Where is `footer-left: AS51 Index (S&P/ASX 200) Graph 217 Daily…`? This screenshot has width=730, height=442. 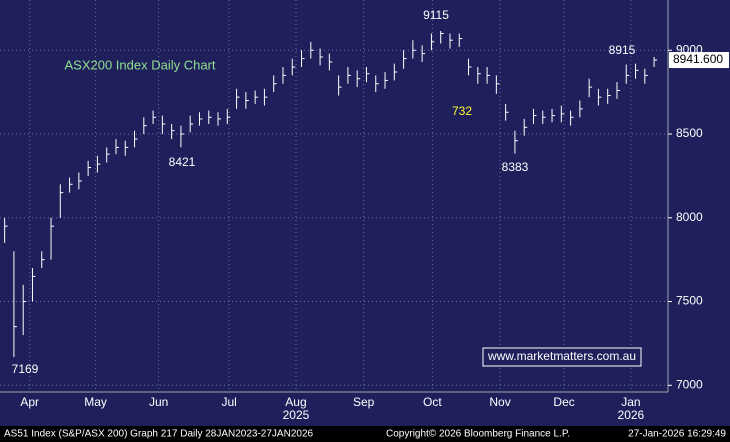
footer-left: AS51 Index (S&P/ASX 200) Graph 217 Daily… is located at coordinates (159, 434).